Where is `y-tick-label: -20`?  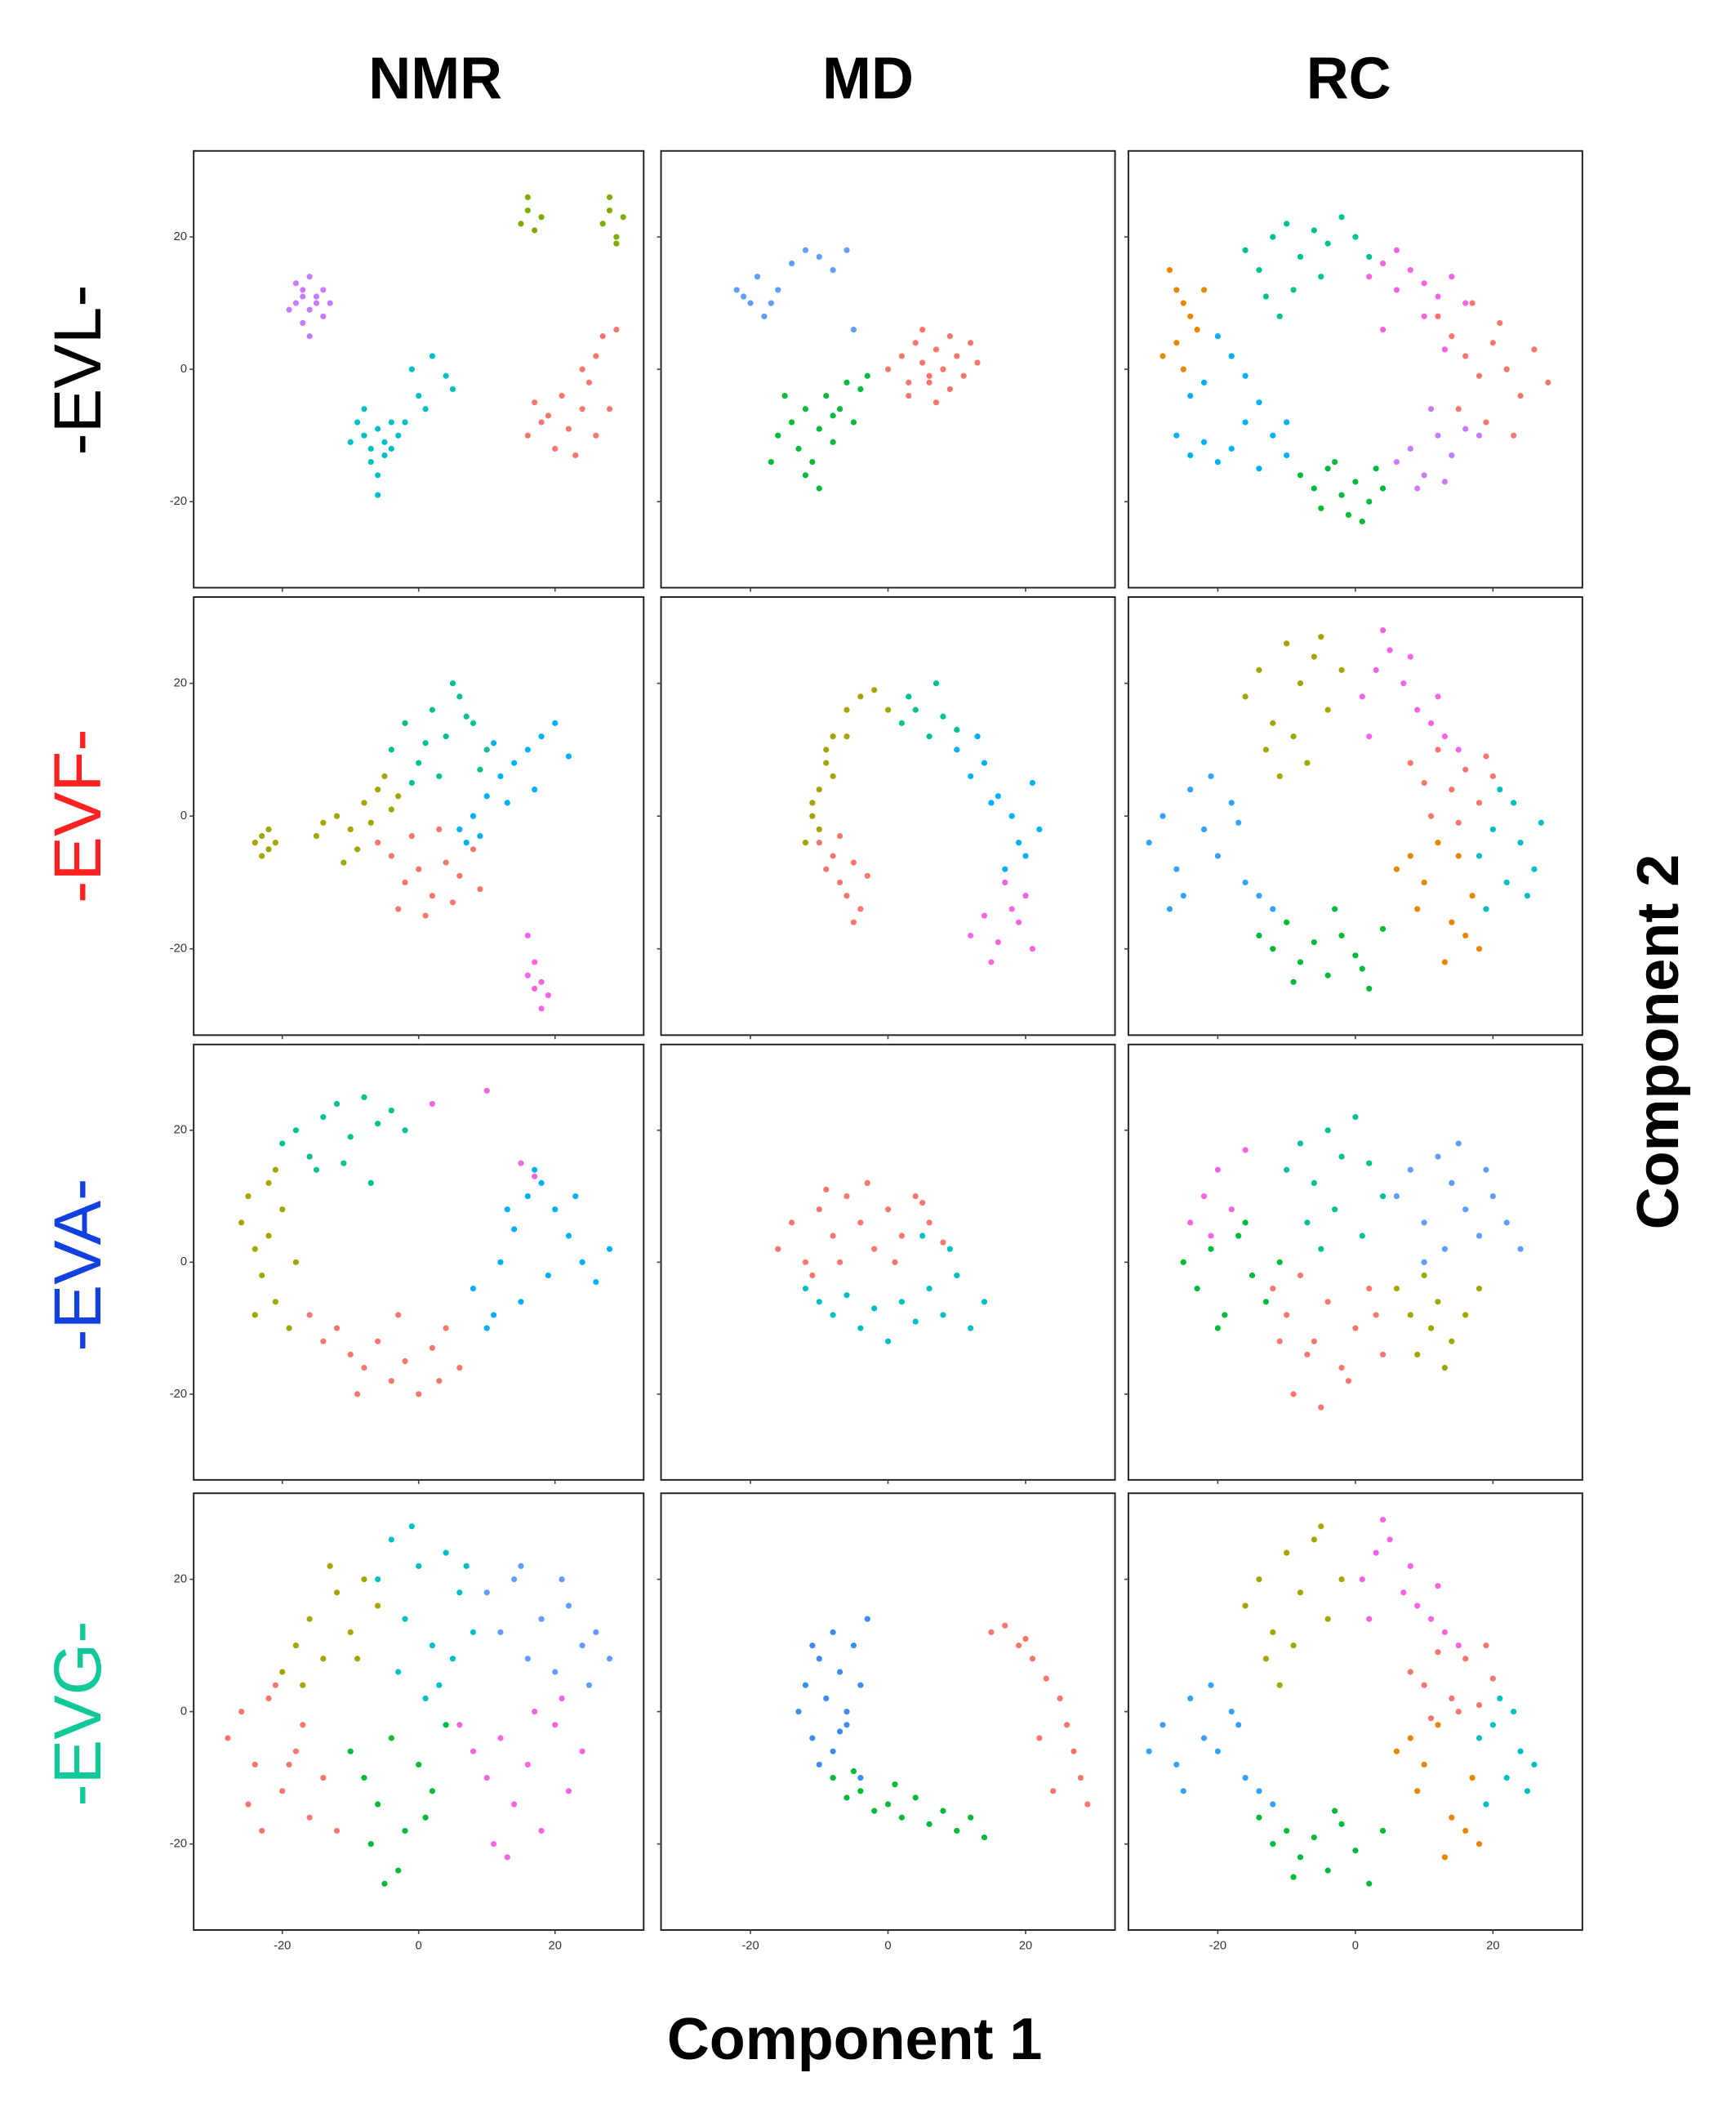
y-tick-label: -20 is located at coordinates (179, 1394).